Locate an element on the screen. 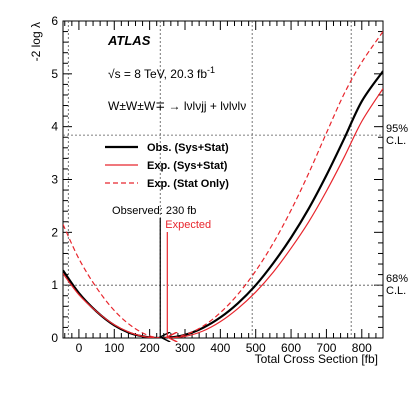  x-tick-label: 300 is located at coordinates (185, 348).